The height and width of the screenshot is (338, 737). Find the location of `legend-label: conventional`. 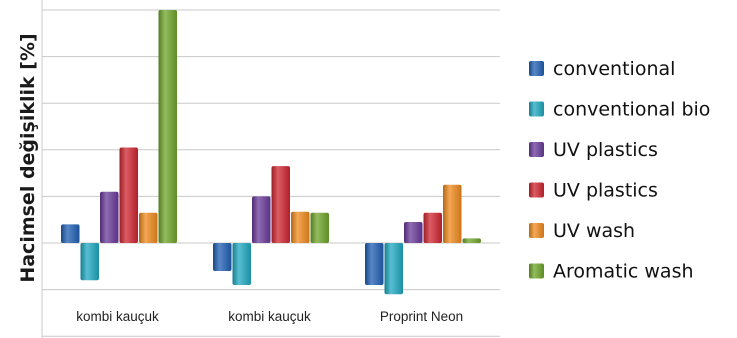

legend-label: conventional is located at coordinates (614, 69).